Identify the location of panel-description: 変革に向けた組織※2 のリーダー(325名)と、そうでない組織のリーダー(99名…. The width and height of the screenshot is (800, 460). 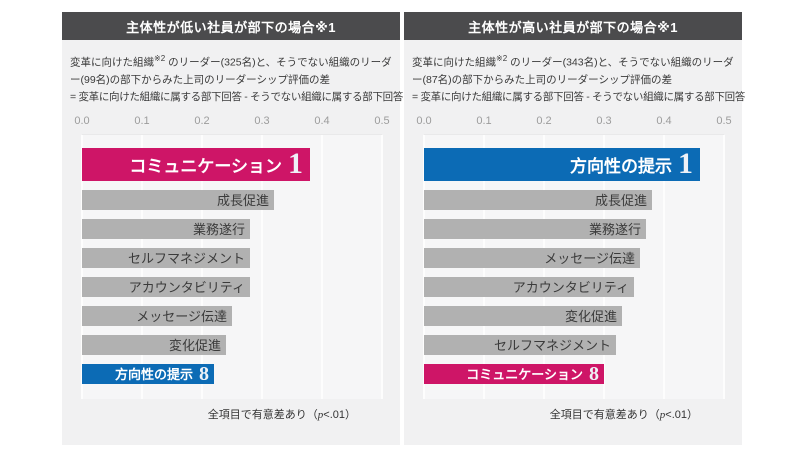
(236, 78).